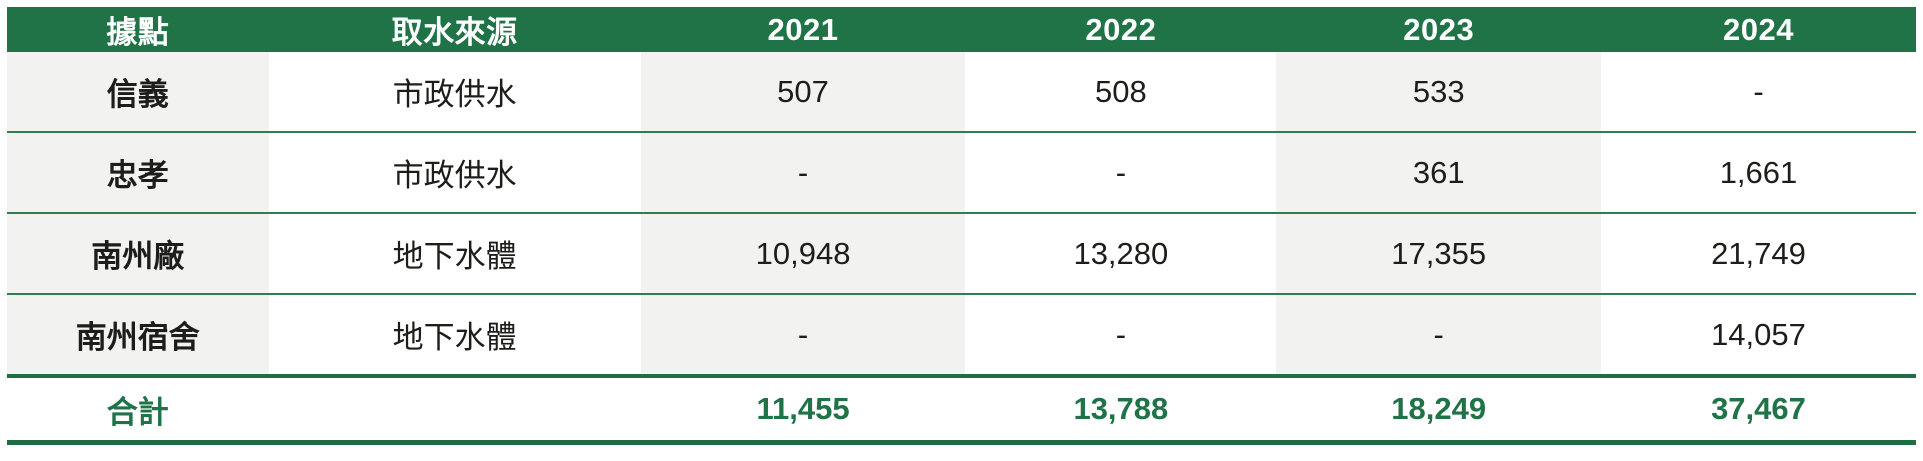 The image size is (1923, 461). I want to click on value-cell: 361, so click(1438, 172).